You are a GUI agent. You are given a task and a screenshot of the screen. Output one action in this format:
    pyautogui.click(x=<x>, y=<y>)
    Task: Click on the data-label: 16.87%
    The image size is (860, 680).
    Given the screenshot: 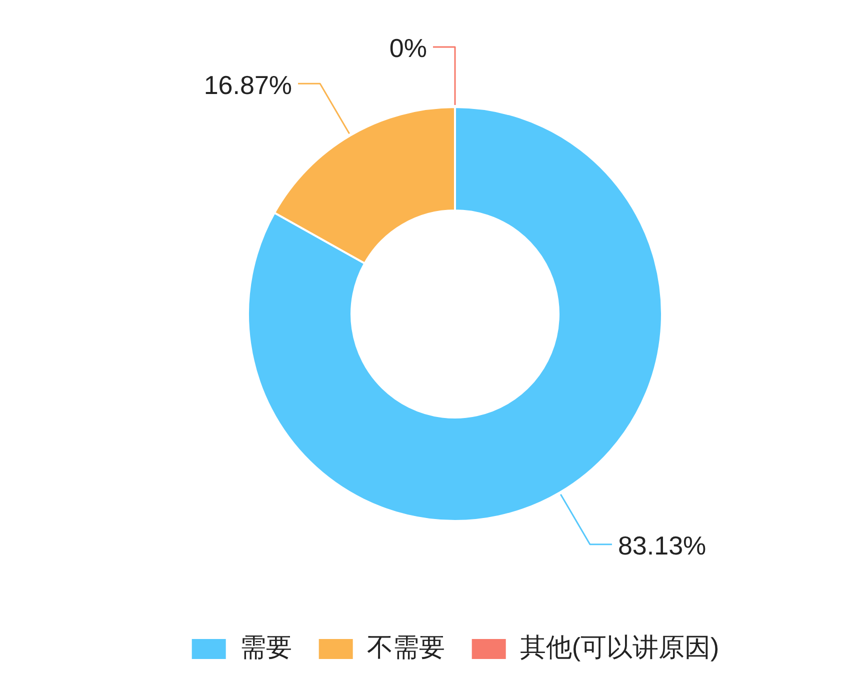 What is the action you would take?
    pyautogui.click(x=248, y=85)
    